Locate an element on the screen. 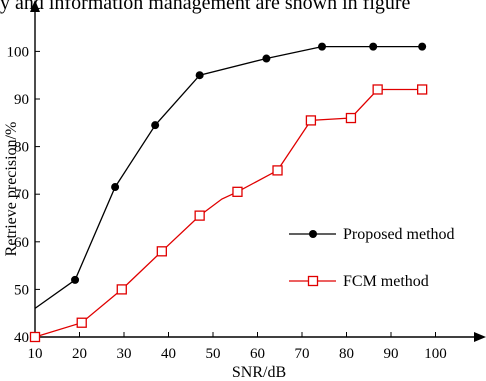 Image resolution: width=486 pixels, height=381 pixels. x-tick-label: 60 is located at coordinates (257, 354).